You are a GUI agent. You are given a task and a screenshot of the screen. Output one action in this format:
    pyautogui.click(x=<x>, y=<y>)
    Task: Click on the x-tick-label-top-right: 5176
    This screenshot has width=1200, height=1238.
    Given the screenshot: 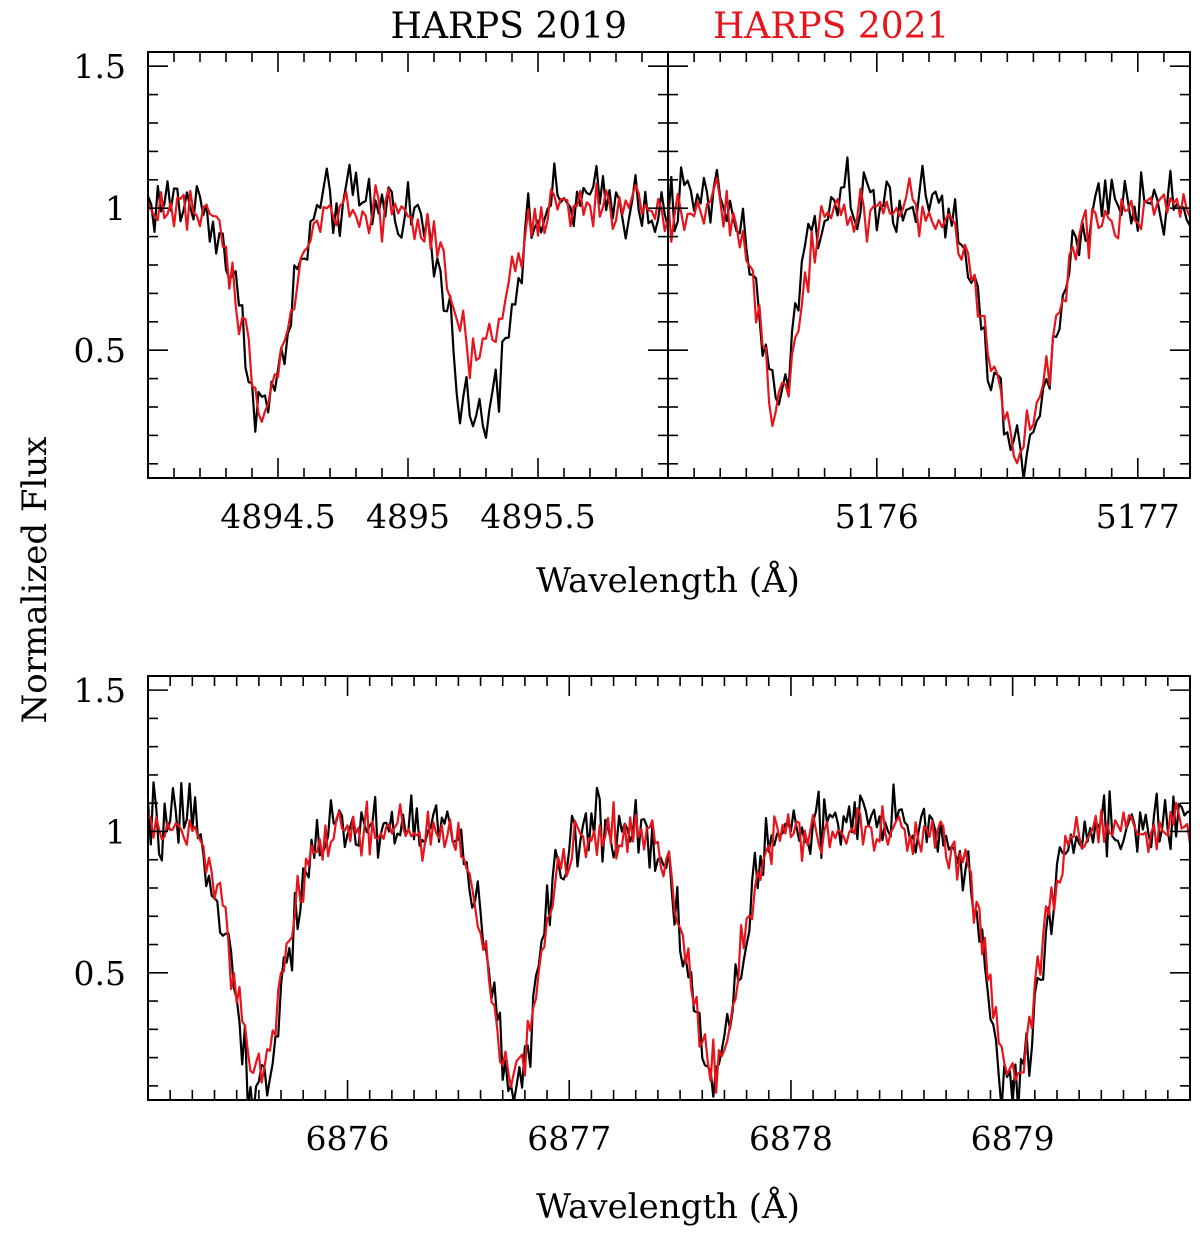 What is the action you would take?
    pyautogui.click(x=877, y=516)
    